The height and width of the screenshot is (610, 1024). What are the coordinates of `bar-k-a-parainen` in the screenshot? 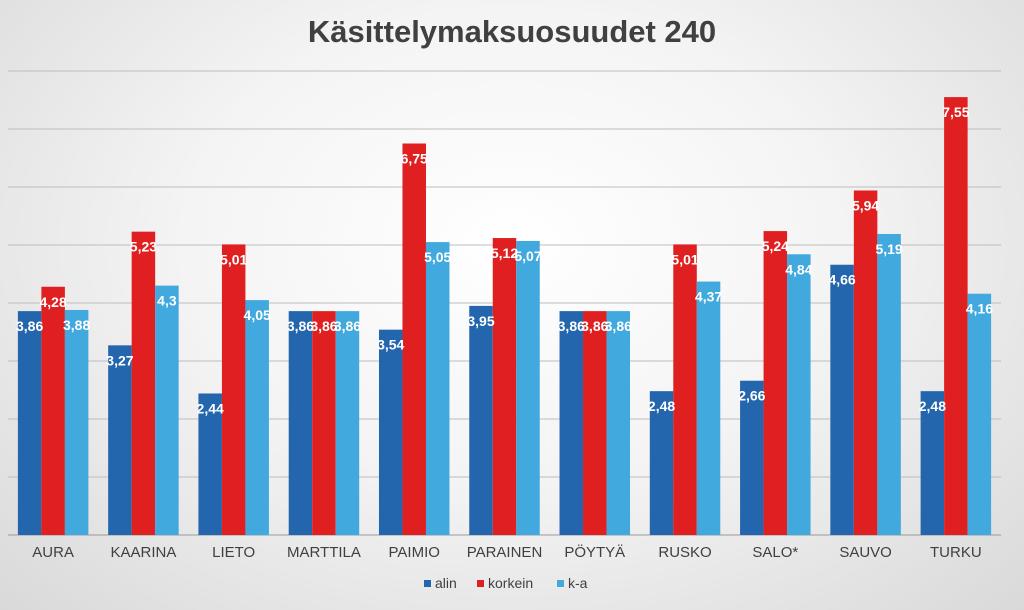 It's located at (528, 387).